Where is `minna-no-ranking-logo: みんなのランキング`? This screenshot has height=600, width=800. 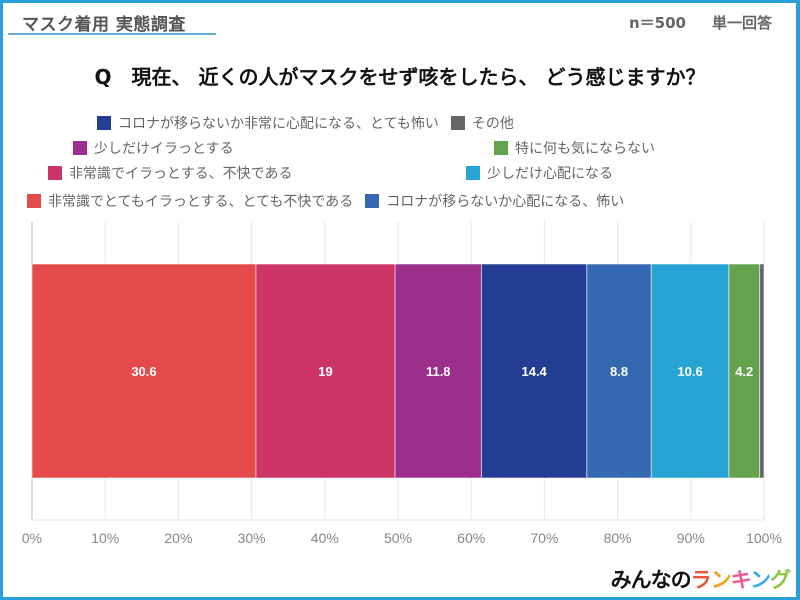
minna-no-ranking-logo: みんなのランキング is located at coordinates (700, 579).